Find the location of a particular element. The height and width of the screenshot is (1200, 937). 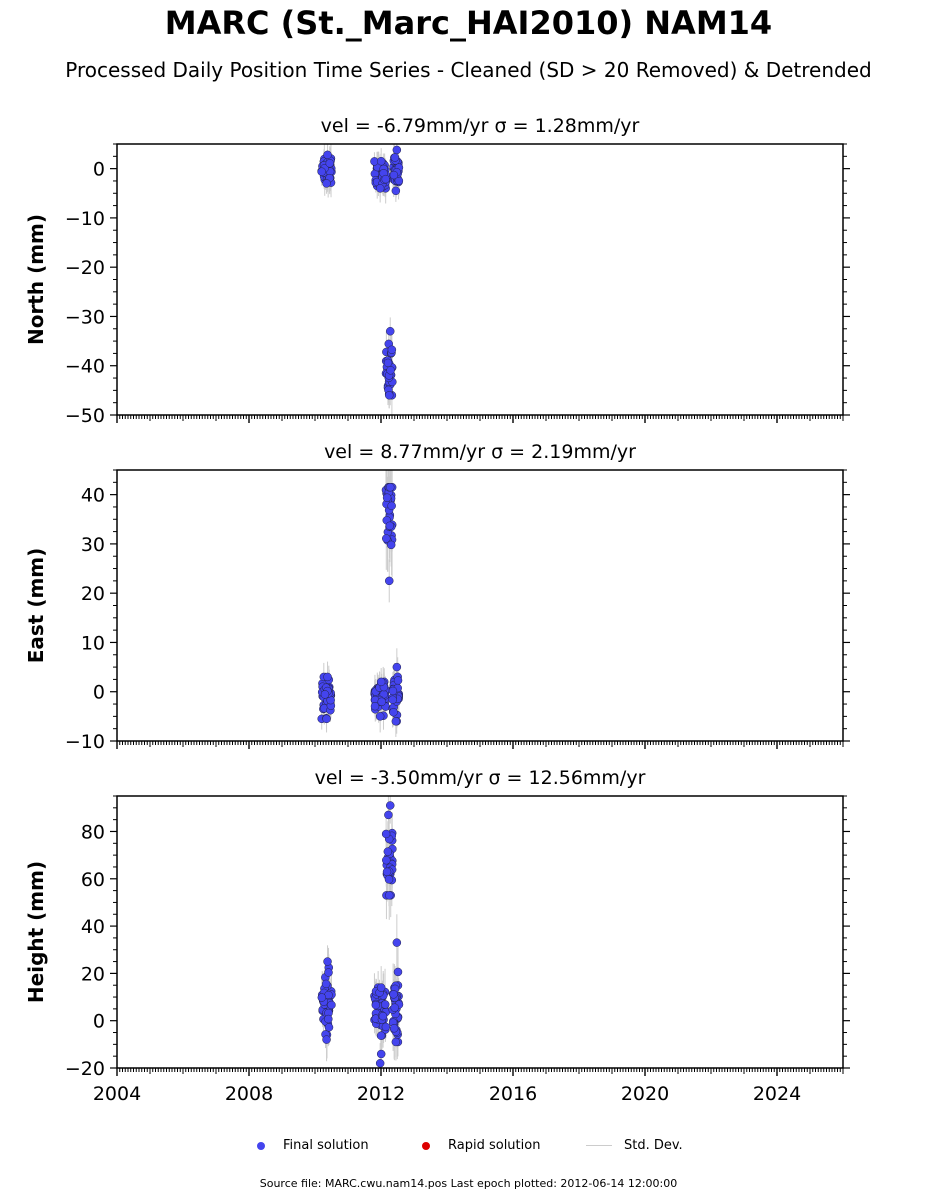

data-points-height is located at coordinates (360, 932).